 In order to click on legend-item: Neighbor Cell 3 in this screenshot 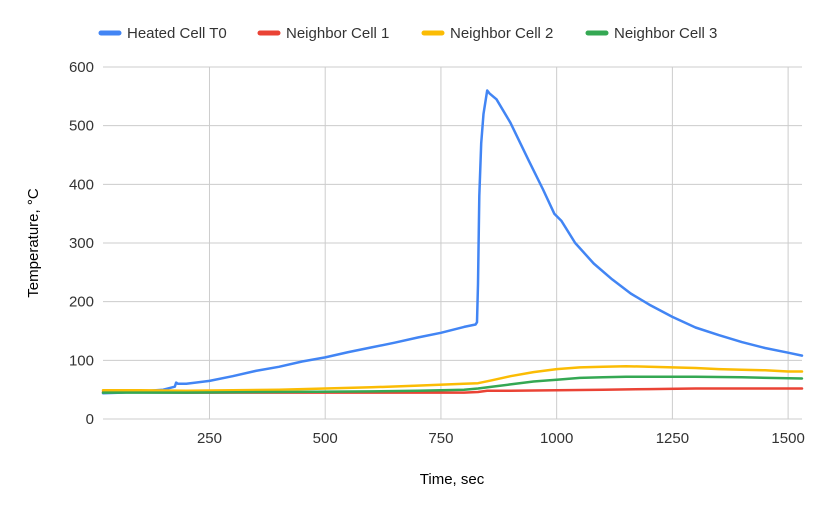, I will do `click(651, 33)`.